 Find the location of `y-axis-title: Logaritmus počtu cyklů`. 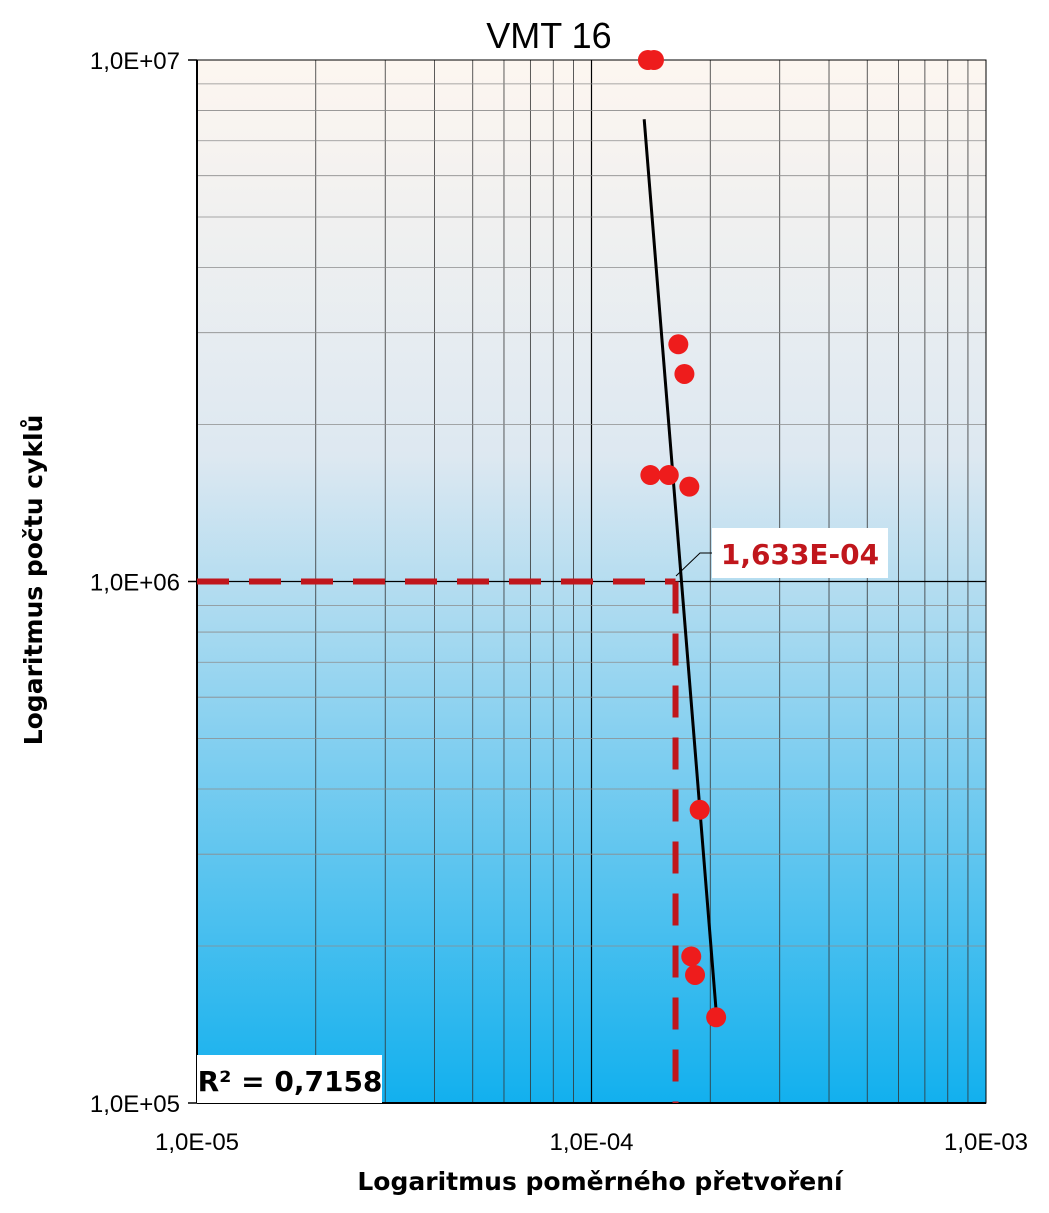

y-axis-title: Logaritmus počtu cyklů is located at coordinates (33, 580).